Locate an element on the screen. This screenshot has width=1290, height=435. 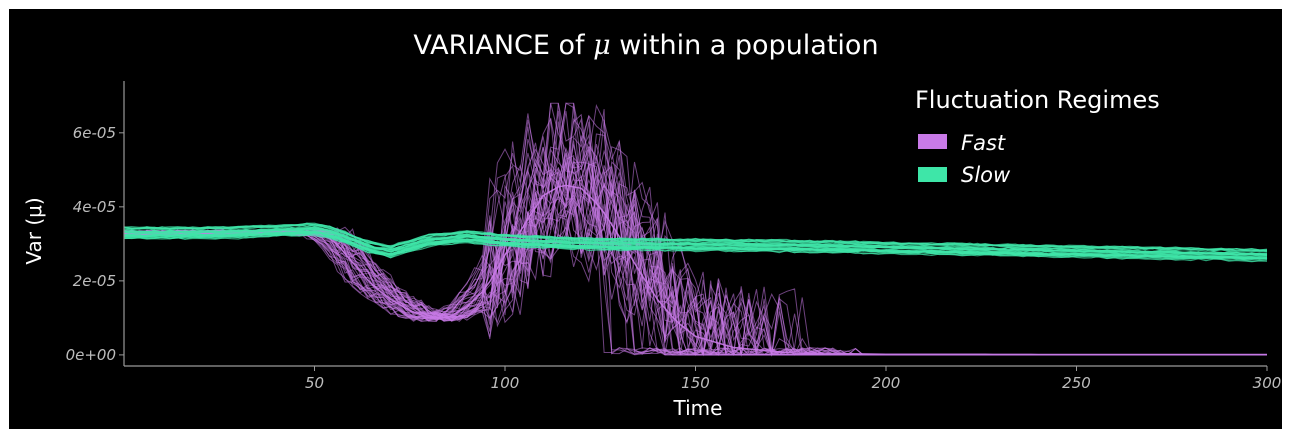
legend-swatch-slow is located at coordinates (932, 174).